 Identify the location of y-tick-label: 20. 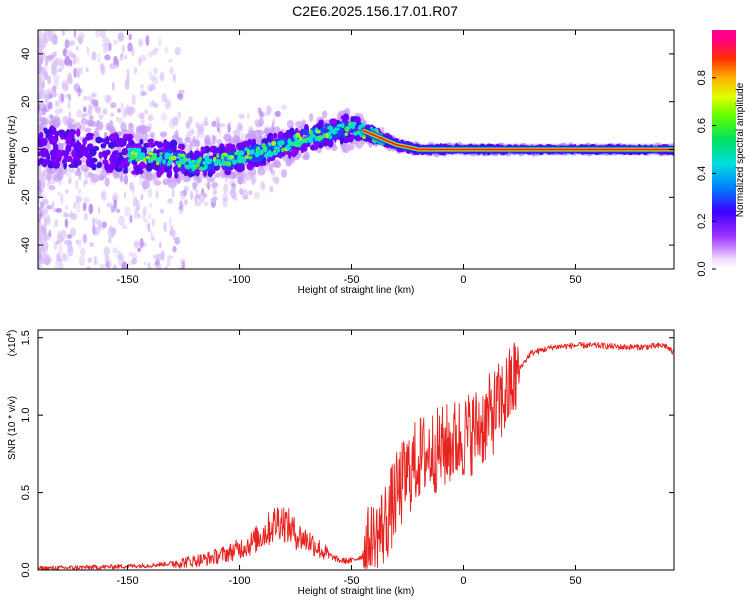
(26, 102).